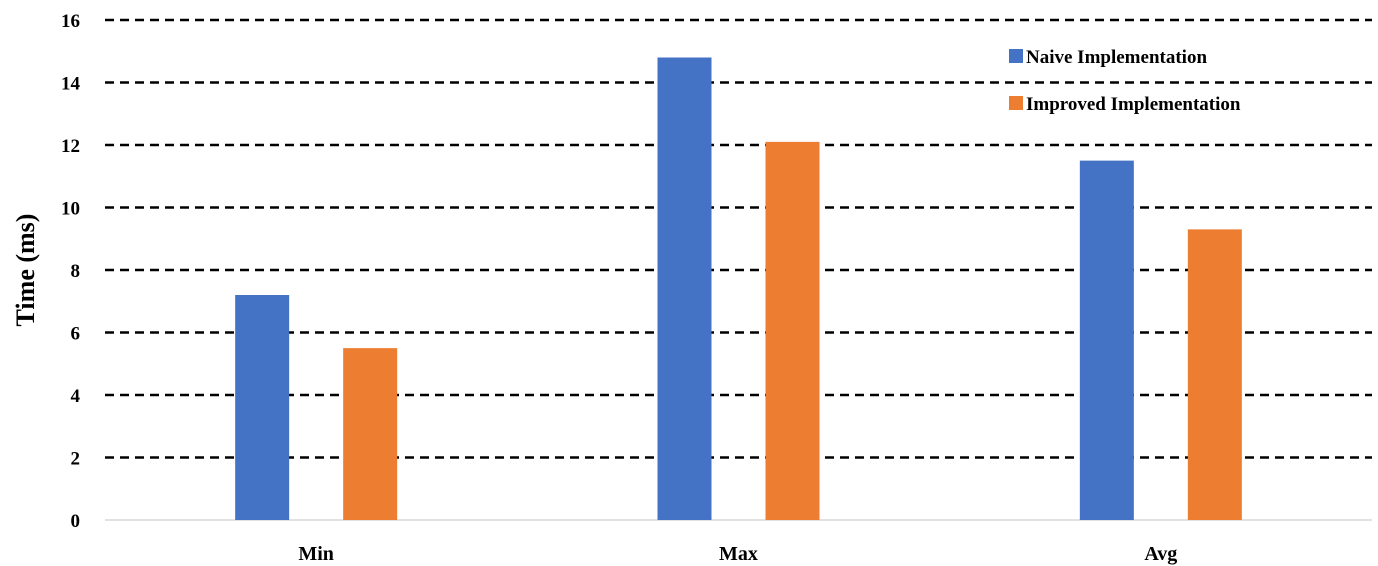 This screenshot has height=566, width=1378. Describe the element at coordinates (1133, 104) in the screenshot. I see `legend-label: Improved Implementation` at that location.